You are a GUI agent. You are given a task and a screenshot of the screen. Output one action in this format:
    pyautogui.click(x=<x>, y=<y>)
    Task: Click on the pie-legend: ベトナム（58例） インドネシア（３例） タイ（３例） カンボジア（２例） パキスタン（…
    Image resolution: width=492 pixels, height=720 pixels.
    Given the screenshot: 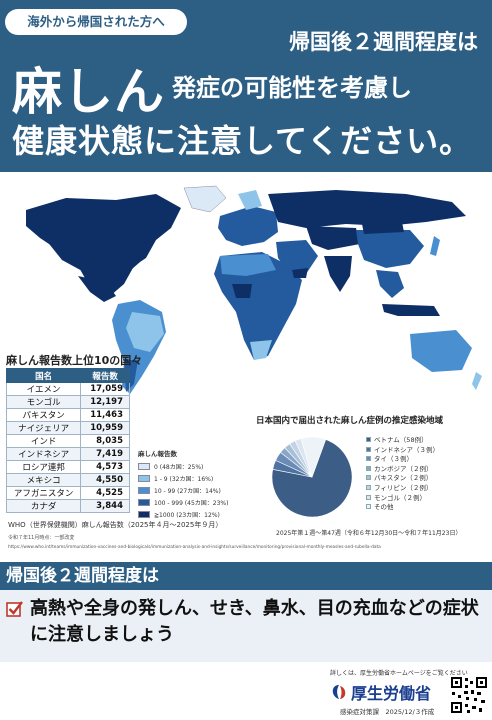 What is the action you would take?
    pyautogui.click(x=402, y=474)
    